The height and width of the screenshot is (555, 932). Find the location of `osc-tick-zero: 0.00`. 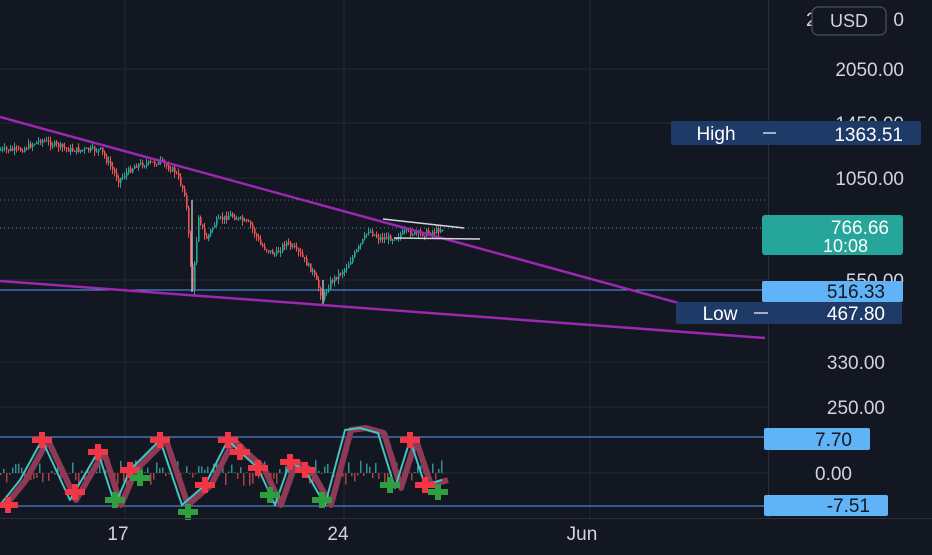

osc-tick-zero: 0.00 is located at coordinates (833, 474).